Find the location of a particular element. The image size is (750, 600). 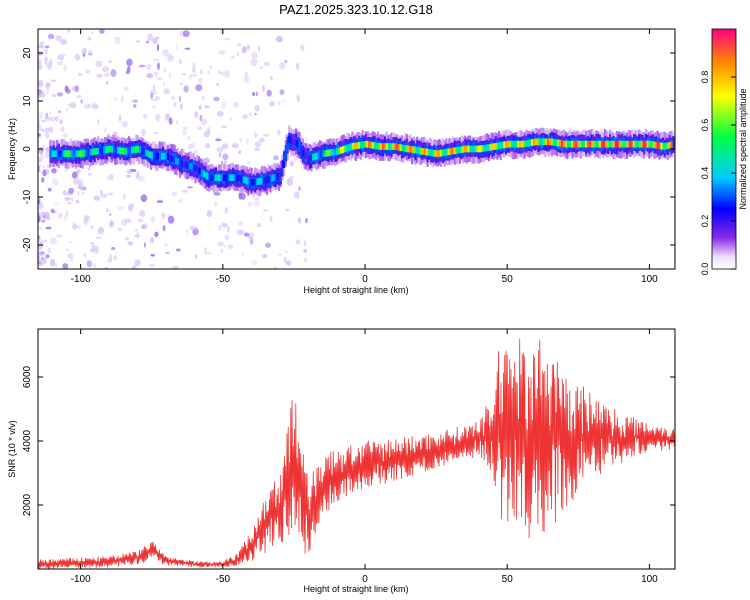

x-tick-label: 50 is located at coordinates (508, 579).